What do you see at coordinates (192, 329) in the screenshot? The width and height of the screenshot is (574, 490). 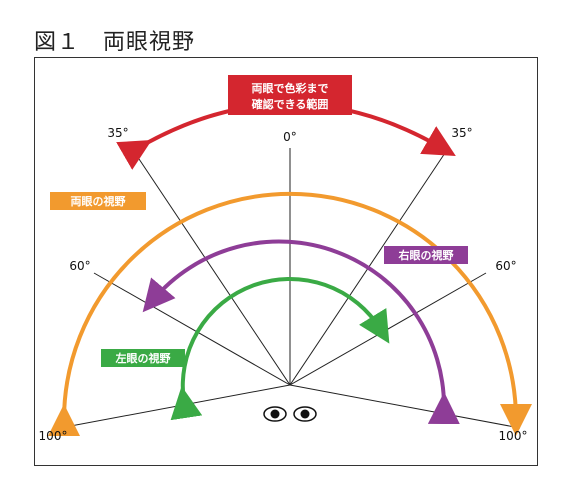 I see `line-60-left` at bounding box center [192, 329].